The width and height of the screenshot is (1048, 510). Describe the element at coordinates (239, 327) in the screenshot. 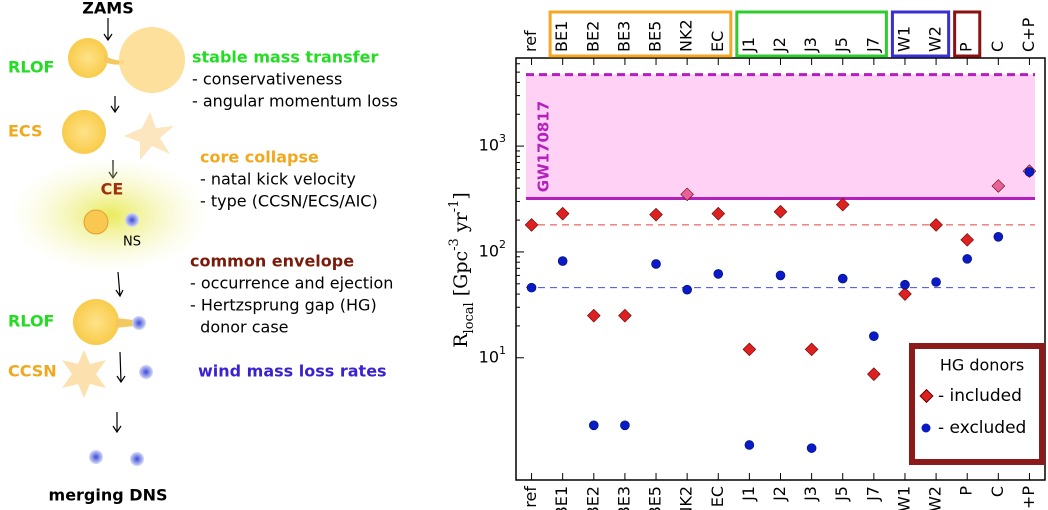

I see `note-line: donor case` at that location.